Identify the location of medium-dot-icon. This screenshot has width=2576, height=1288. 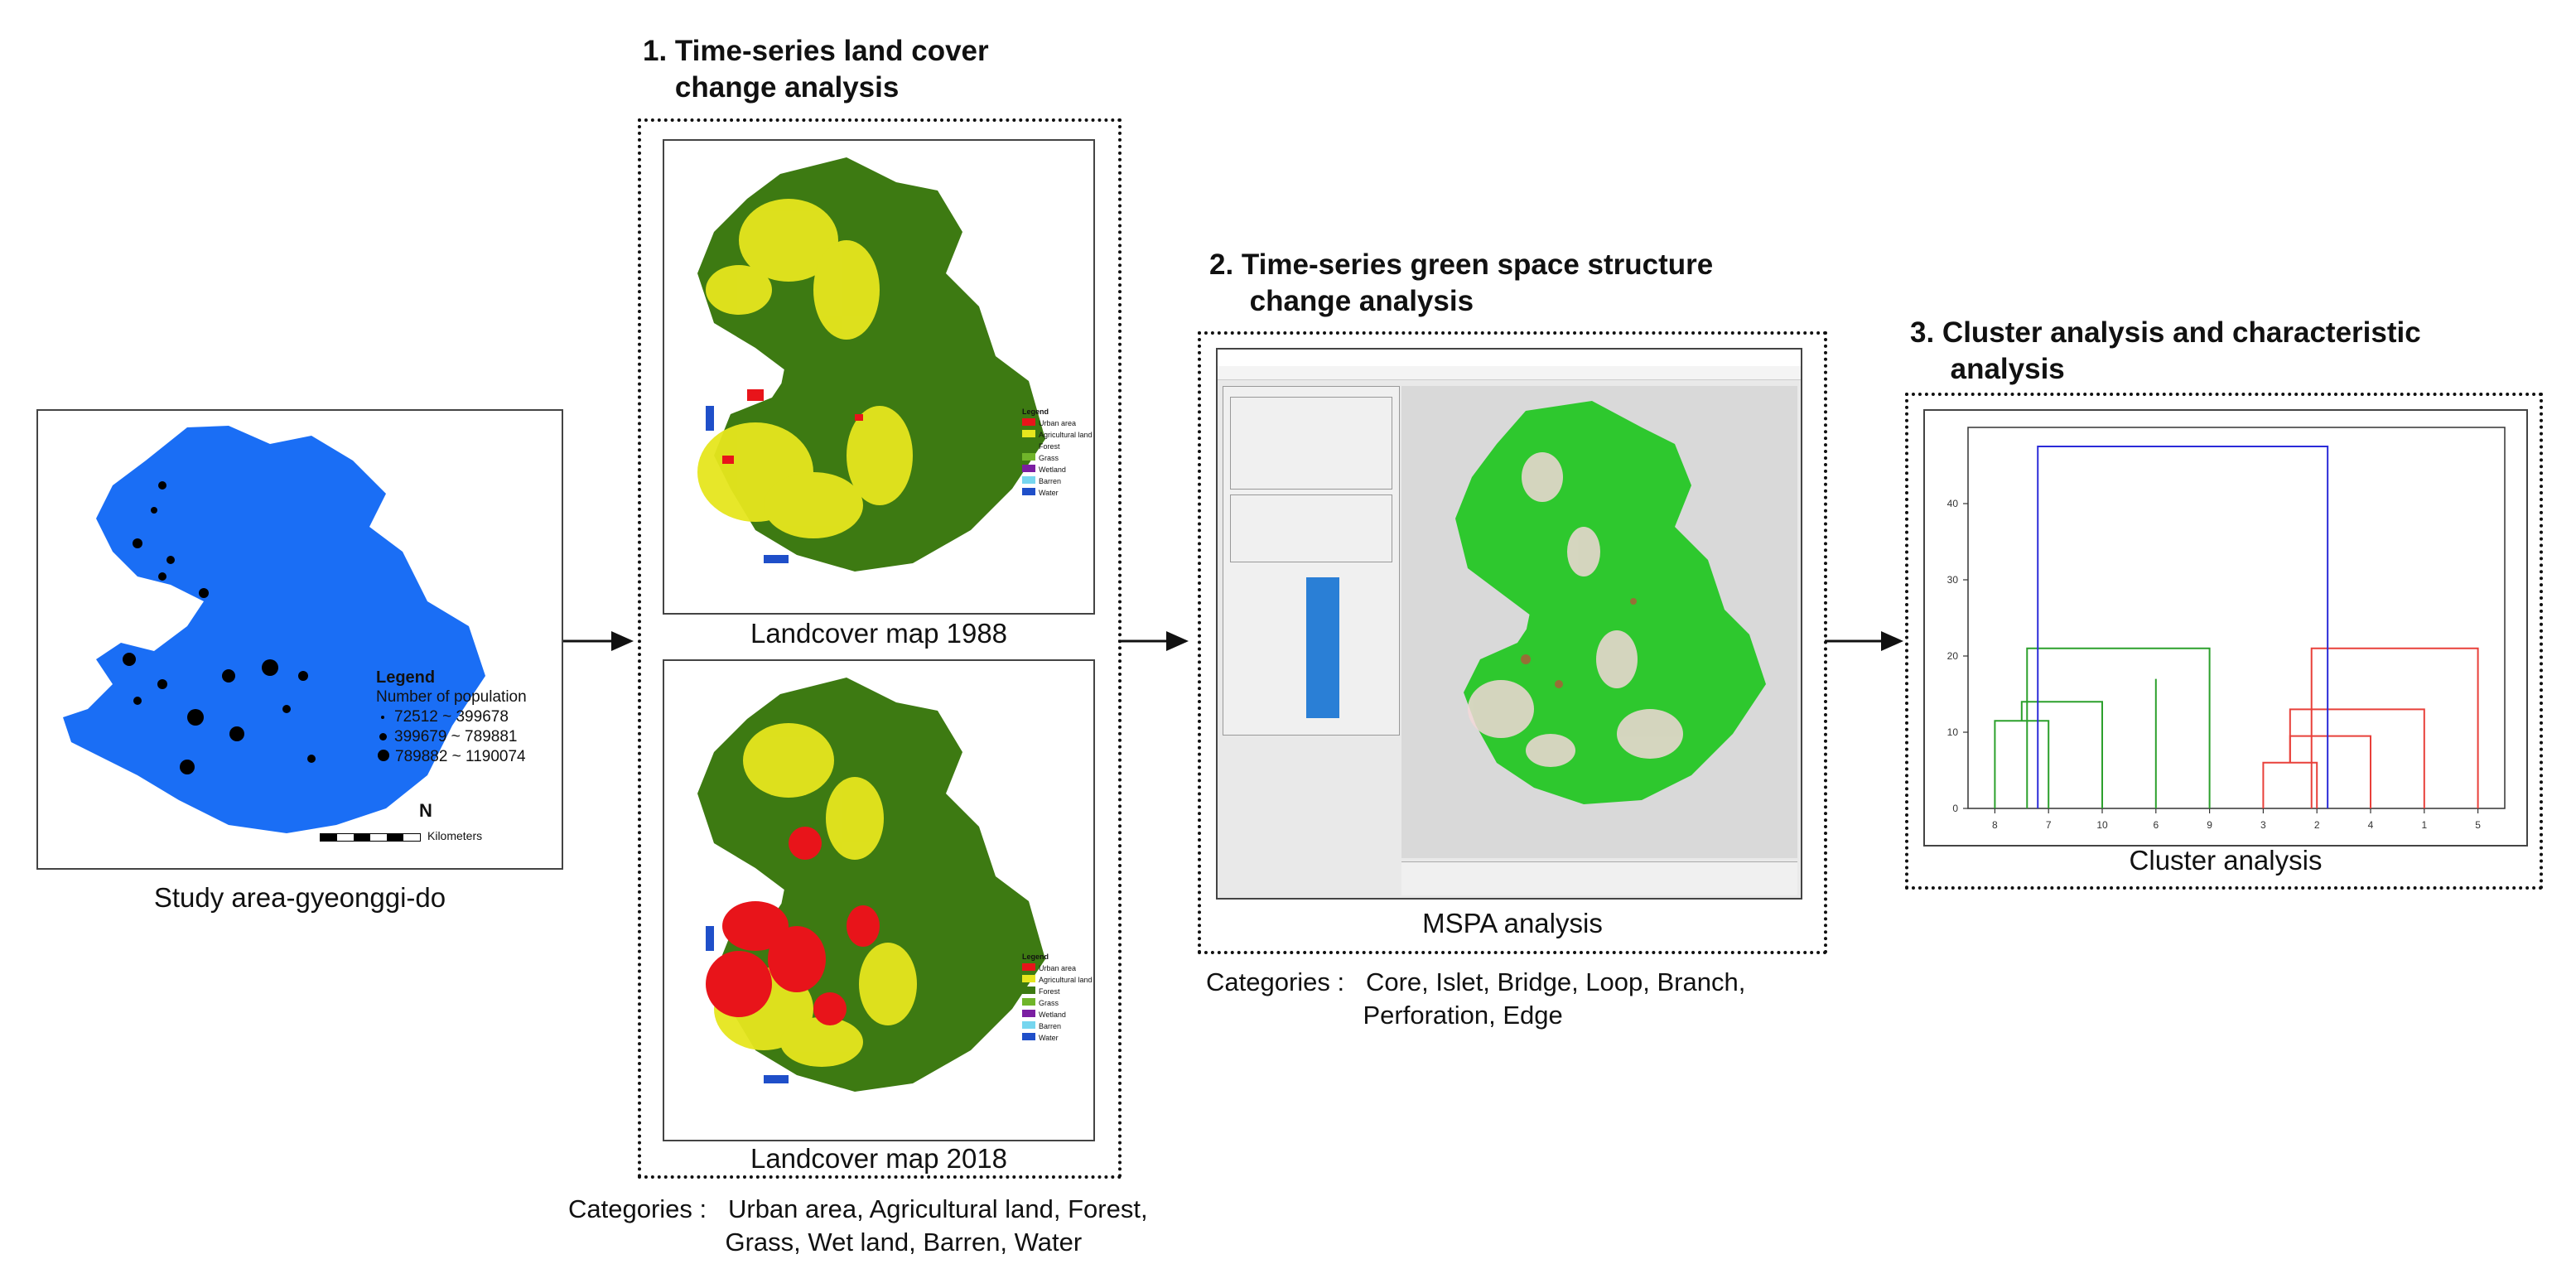
(383, 736).